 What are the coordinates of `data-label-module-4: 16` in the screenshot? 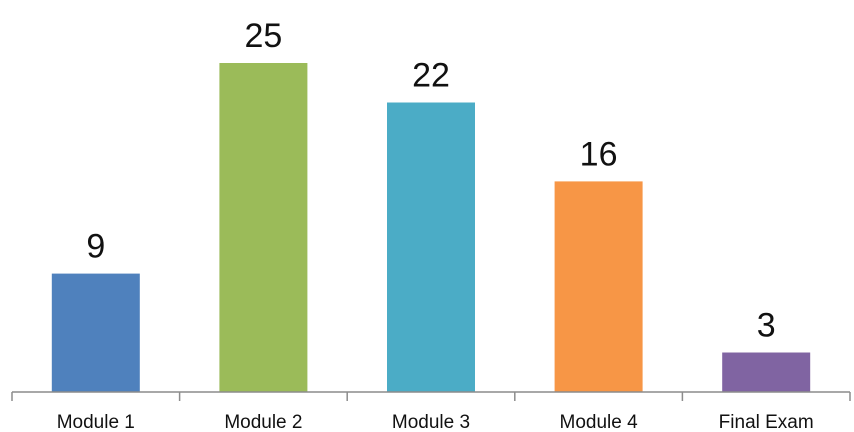 It's located at (599, 154).